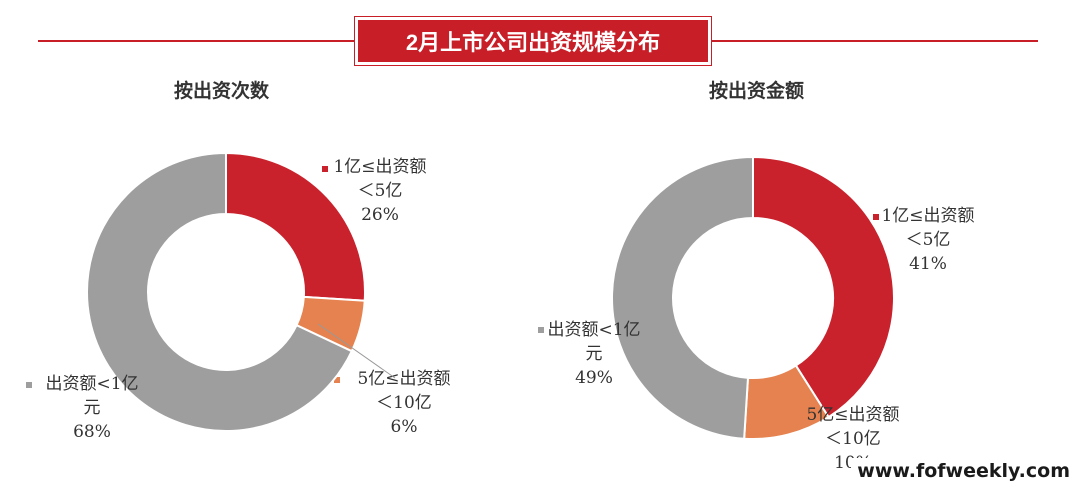 The width and height of the screenshot is (1082, 488). I want to click on slice-label-1-2-0: 出资额<1亿, so click(593, 330).